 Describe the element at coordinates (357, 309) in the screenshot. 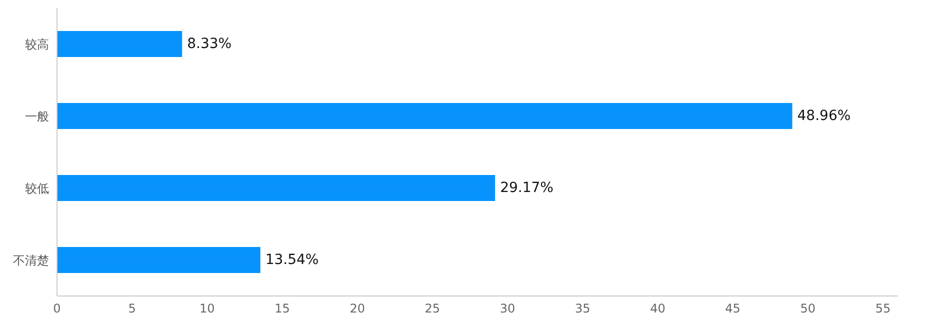

I see `x-tick-label: 20` at that location.